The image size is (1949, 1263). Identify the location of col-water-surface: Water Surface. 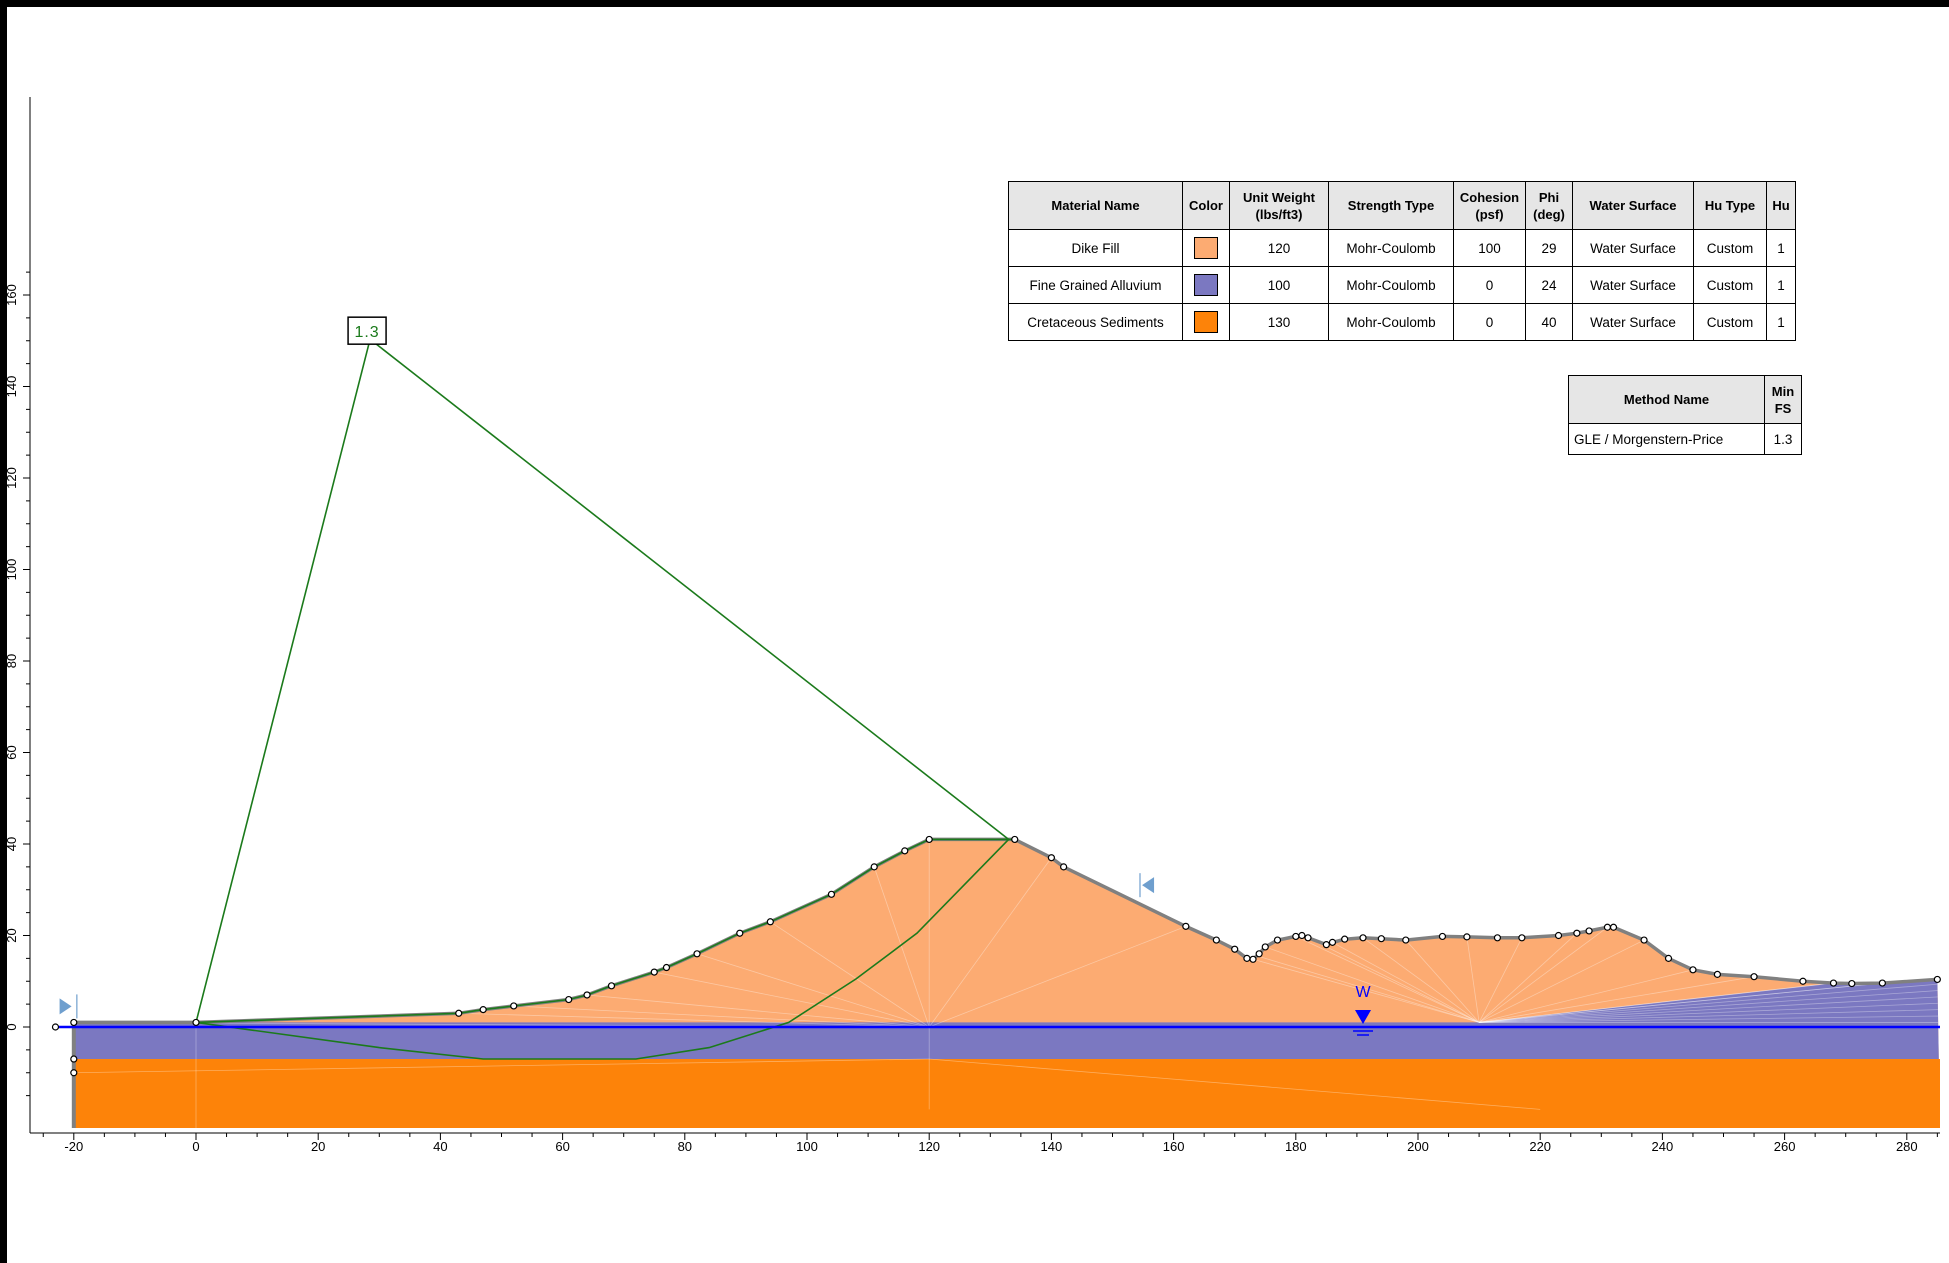
(1633, 205).